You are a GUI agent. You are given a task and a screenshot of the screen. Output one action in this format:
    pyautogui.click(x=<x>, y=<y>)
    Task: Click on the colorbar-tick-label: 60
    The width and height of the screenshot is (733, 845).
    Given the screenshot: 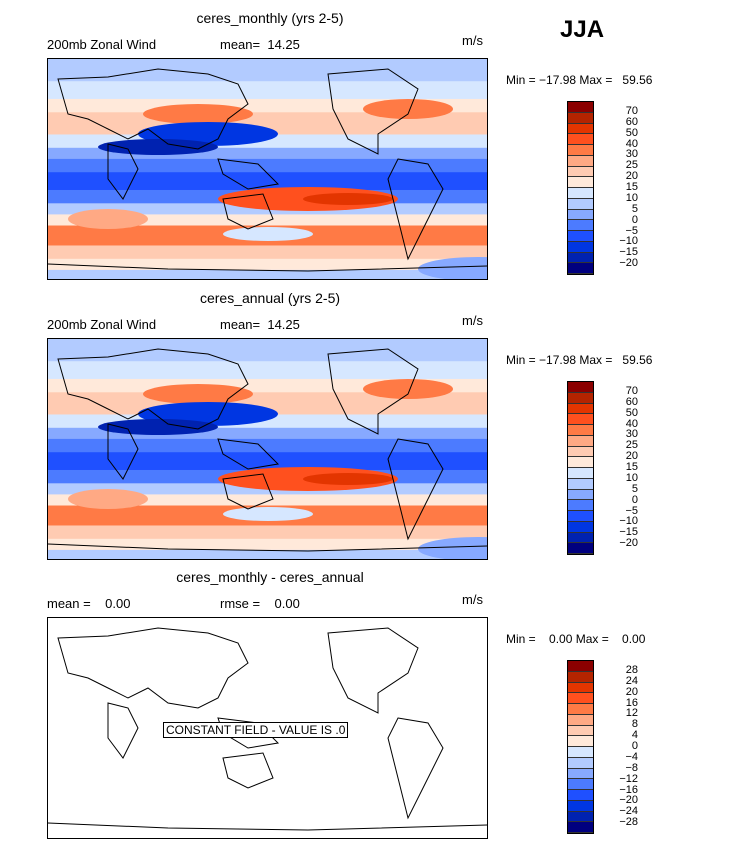 What is the action you would take?
    pyautogui.click(x=631, y=401)
    